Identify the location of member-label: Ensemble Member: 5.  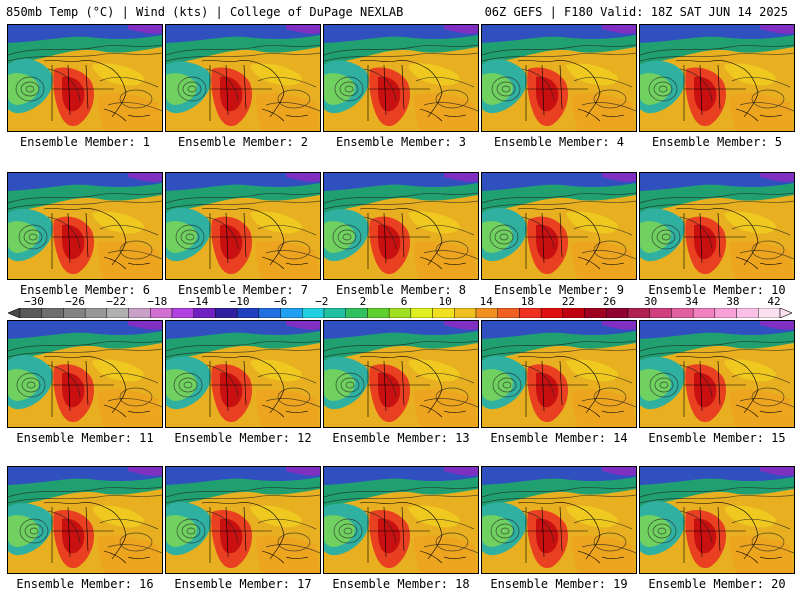
(717, 142).